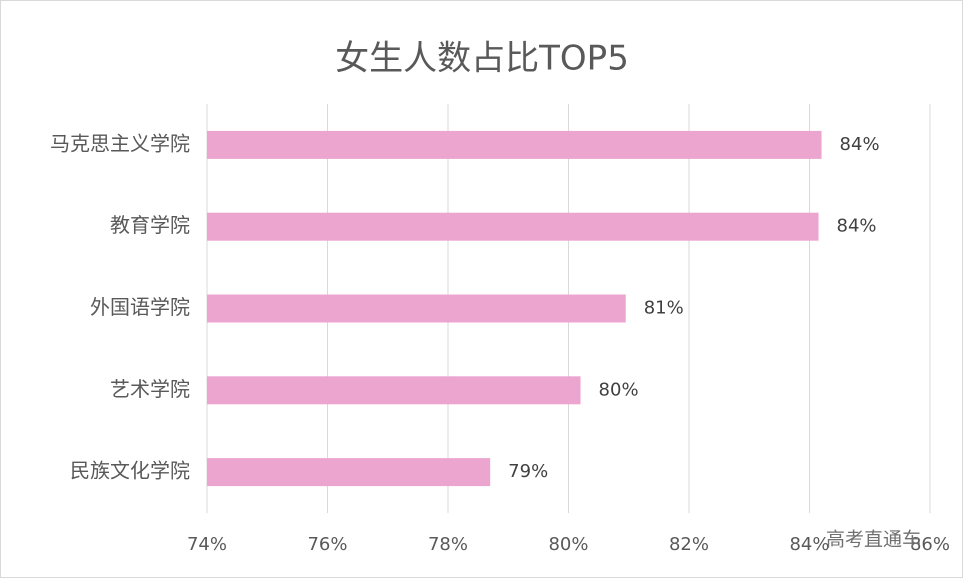 The image size is (963, 578). What do you see at coordinates (327, 544) in the screenshot?
I see `x-tick-label: 76%` at bounding box center [327, 544].